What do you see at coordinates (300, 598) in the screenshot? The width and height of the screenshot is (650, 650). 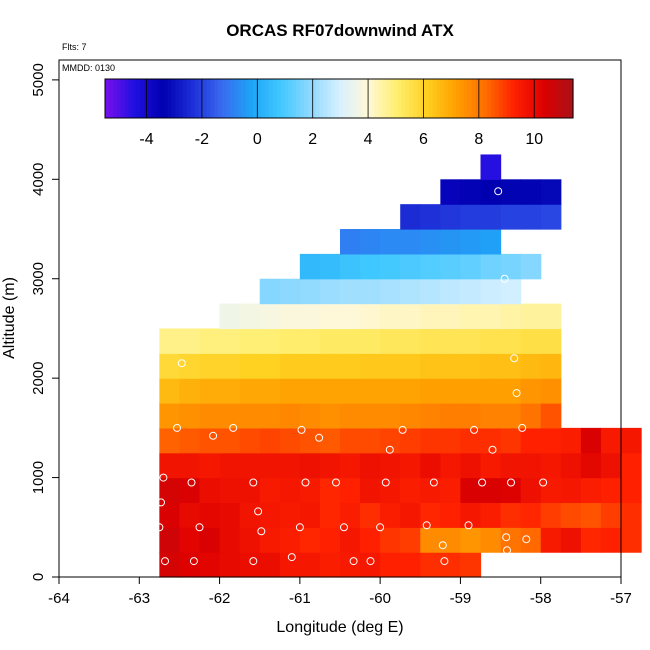 I see `x-tick-label: -61` at bounding box center [300, 598].